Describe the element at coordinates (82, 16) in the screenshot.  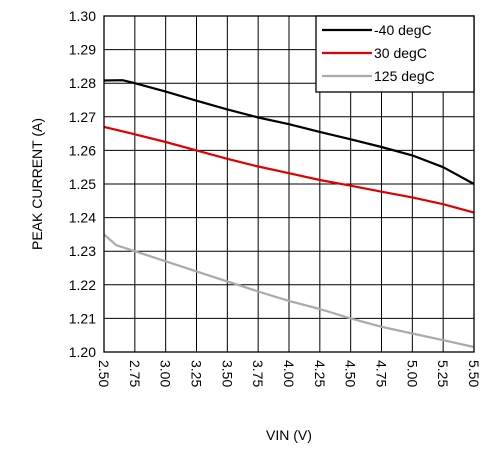
I see `y-tick-label: 1.30` at that location.